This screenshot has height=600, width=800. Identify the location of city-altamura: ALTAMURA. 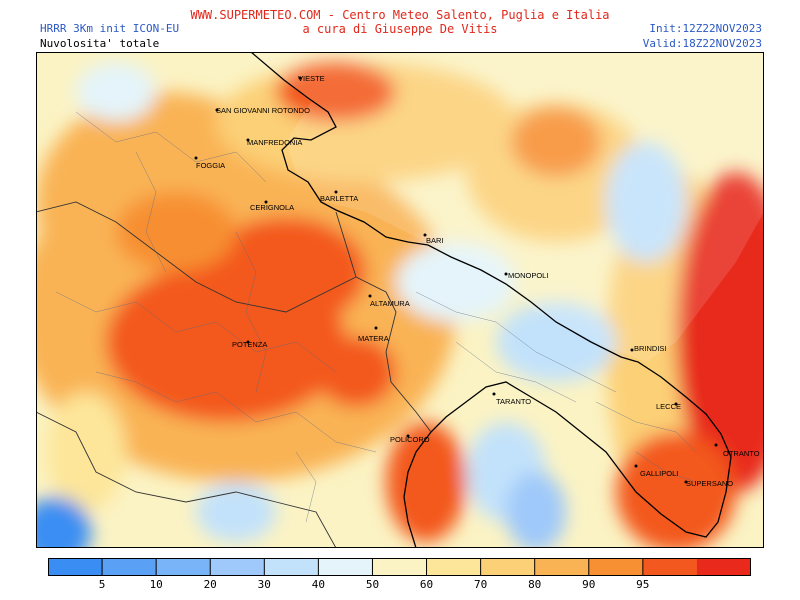
(389, 301).